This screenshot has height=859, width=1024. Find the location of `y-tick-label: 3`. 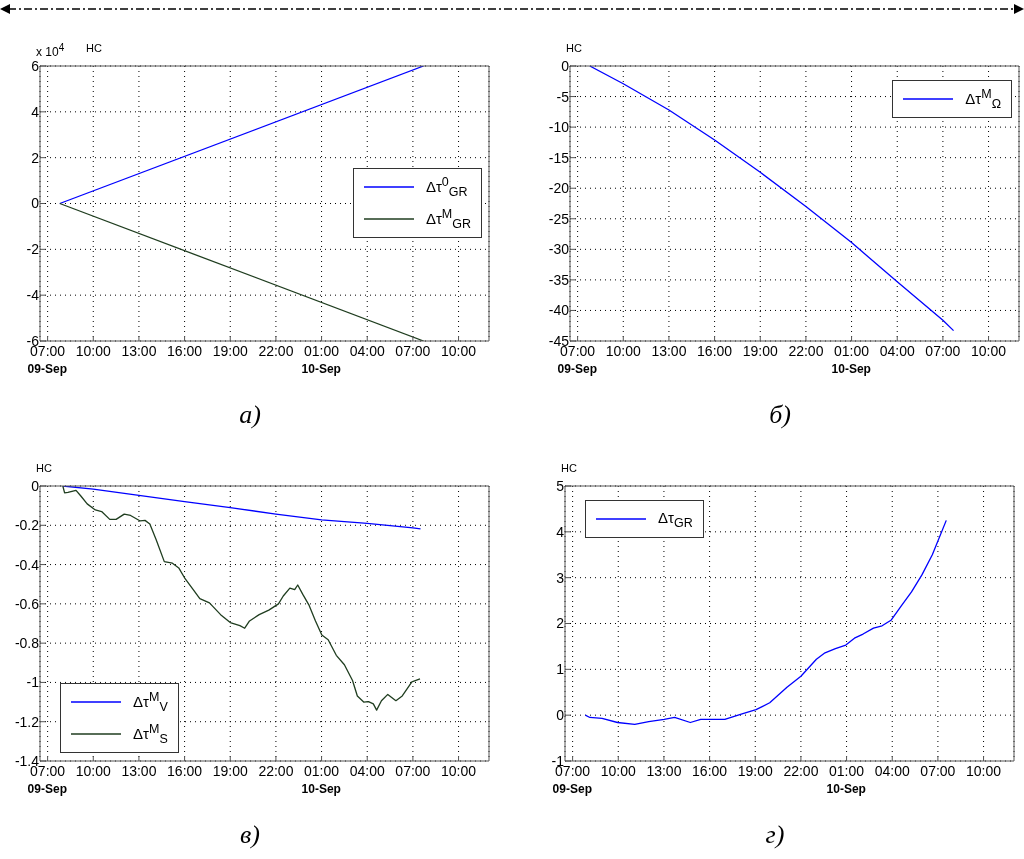

y-tick-label: 3 is located at coordinates (560, 577).